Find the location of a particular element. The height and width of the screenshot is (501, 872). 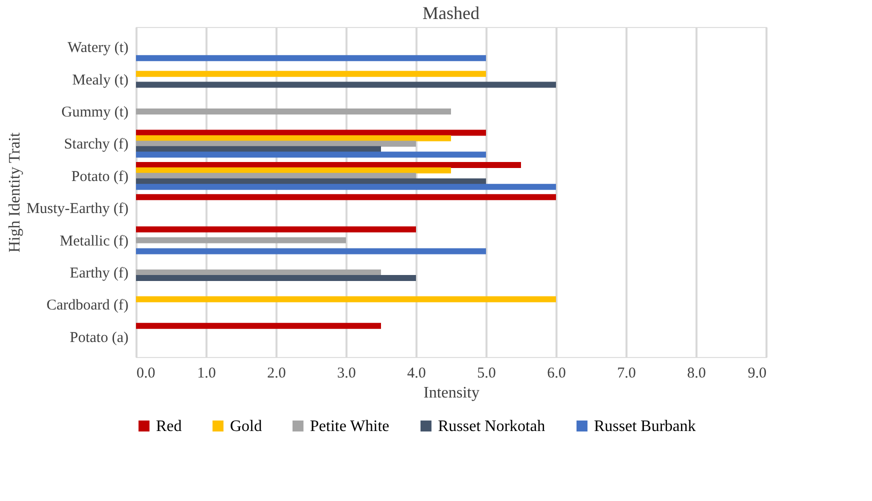

x-tick-label: 2.0 is located at coordinates (276, 374).